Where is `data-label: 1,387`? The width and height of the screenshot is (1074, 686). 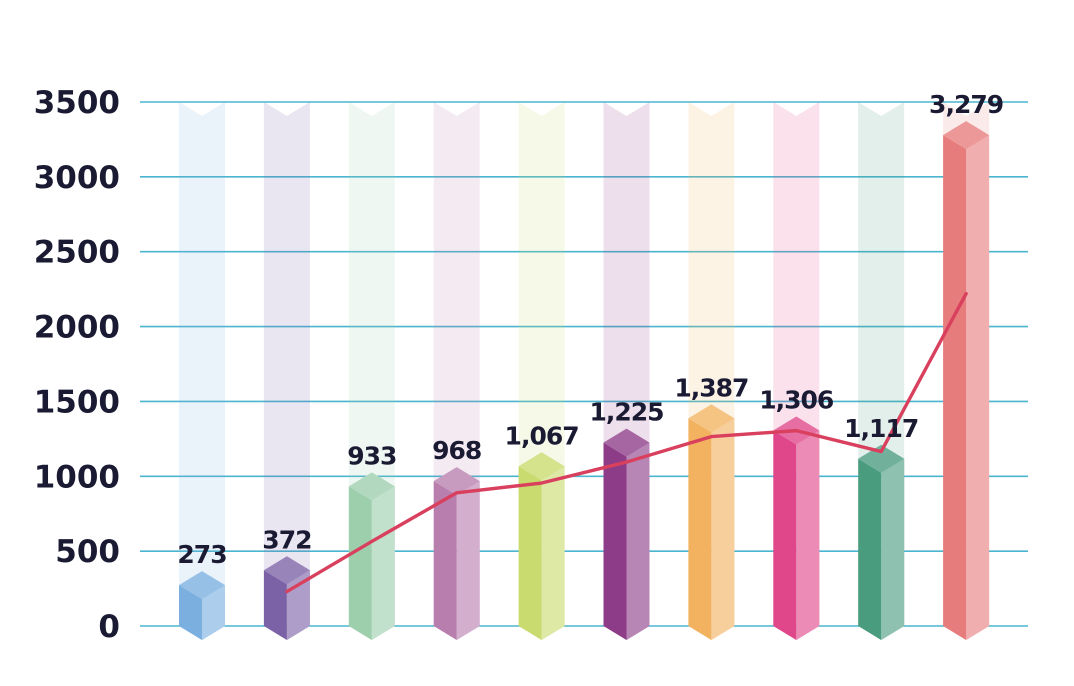 data-label: 1,387 is located at coordinates (711, 387).